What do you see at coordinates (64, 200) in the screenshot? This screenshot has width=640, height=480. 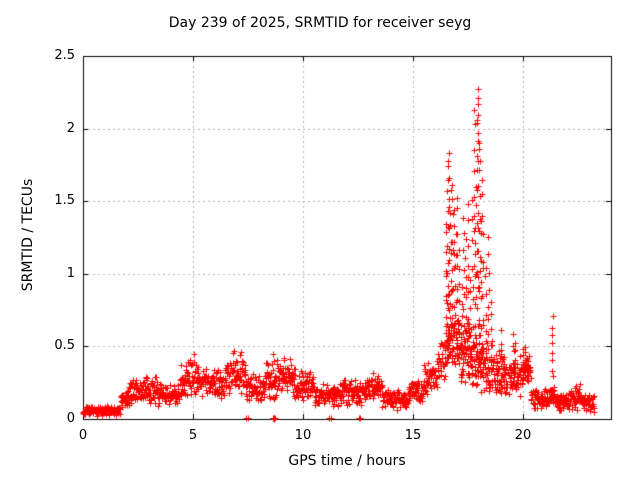 I see `y-tick-label: 1.5` at bounding box center [64, 200].